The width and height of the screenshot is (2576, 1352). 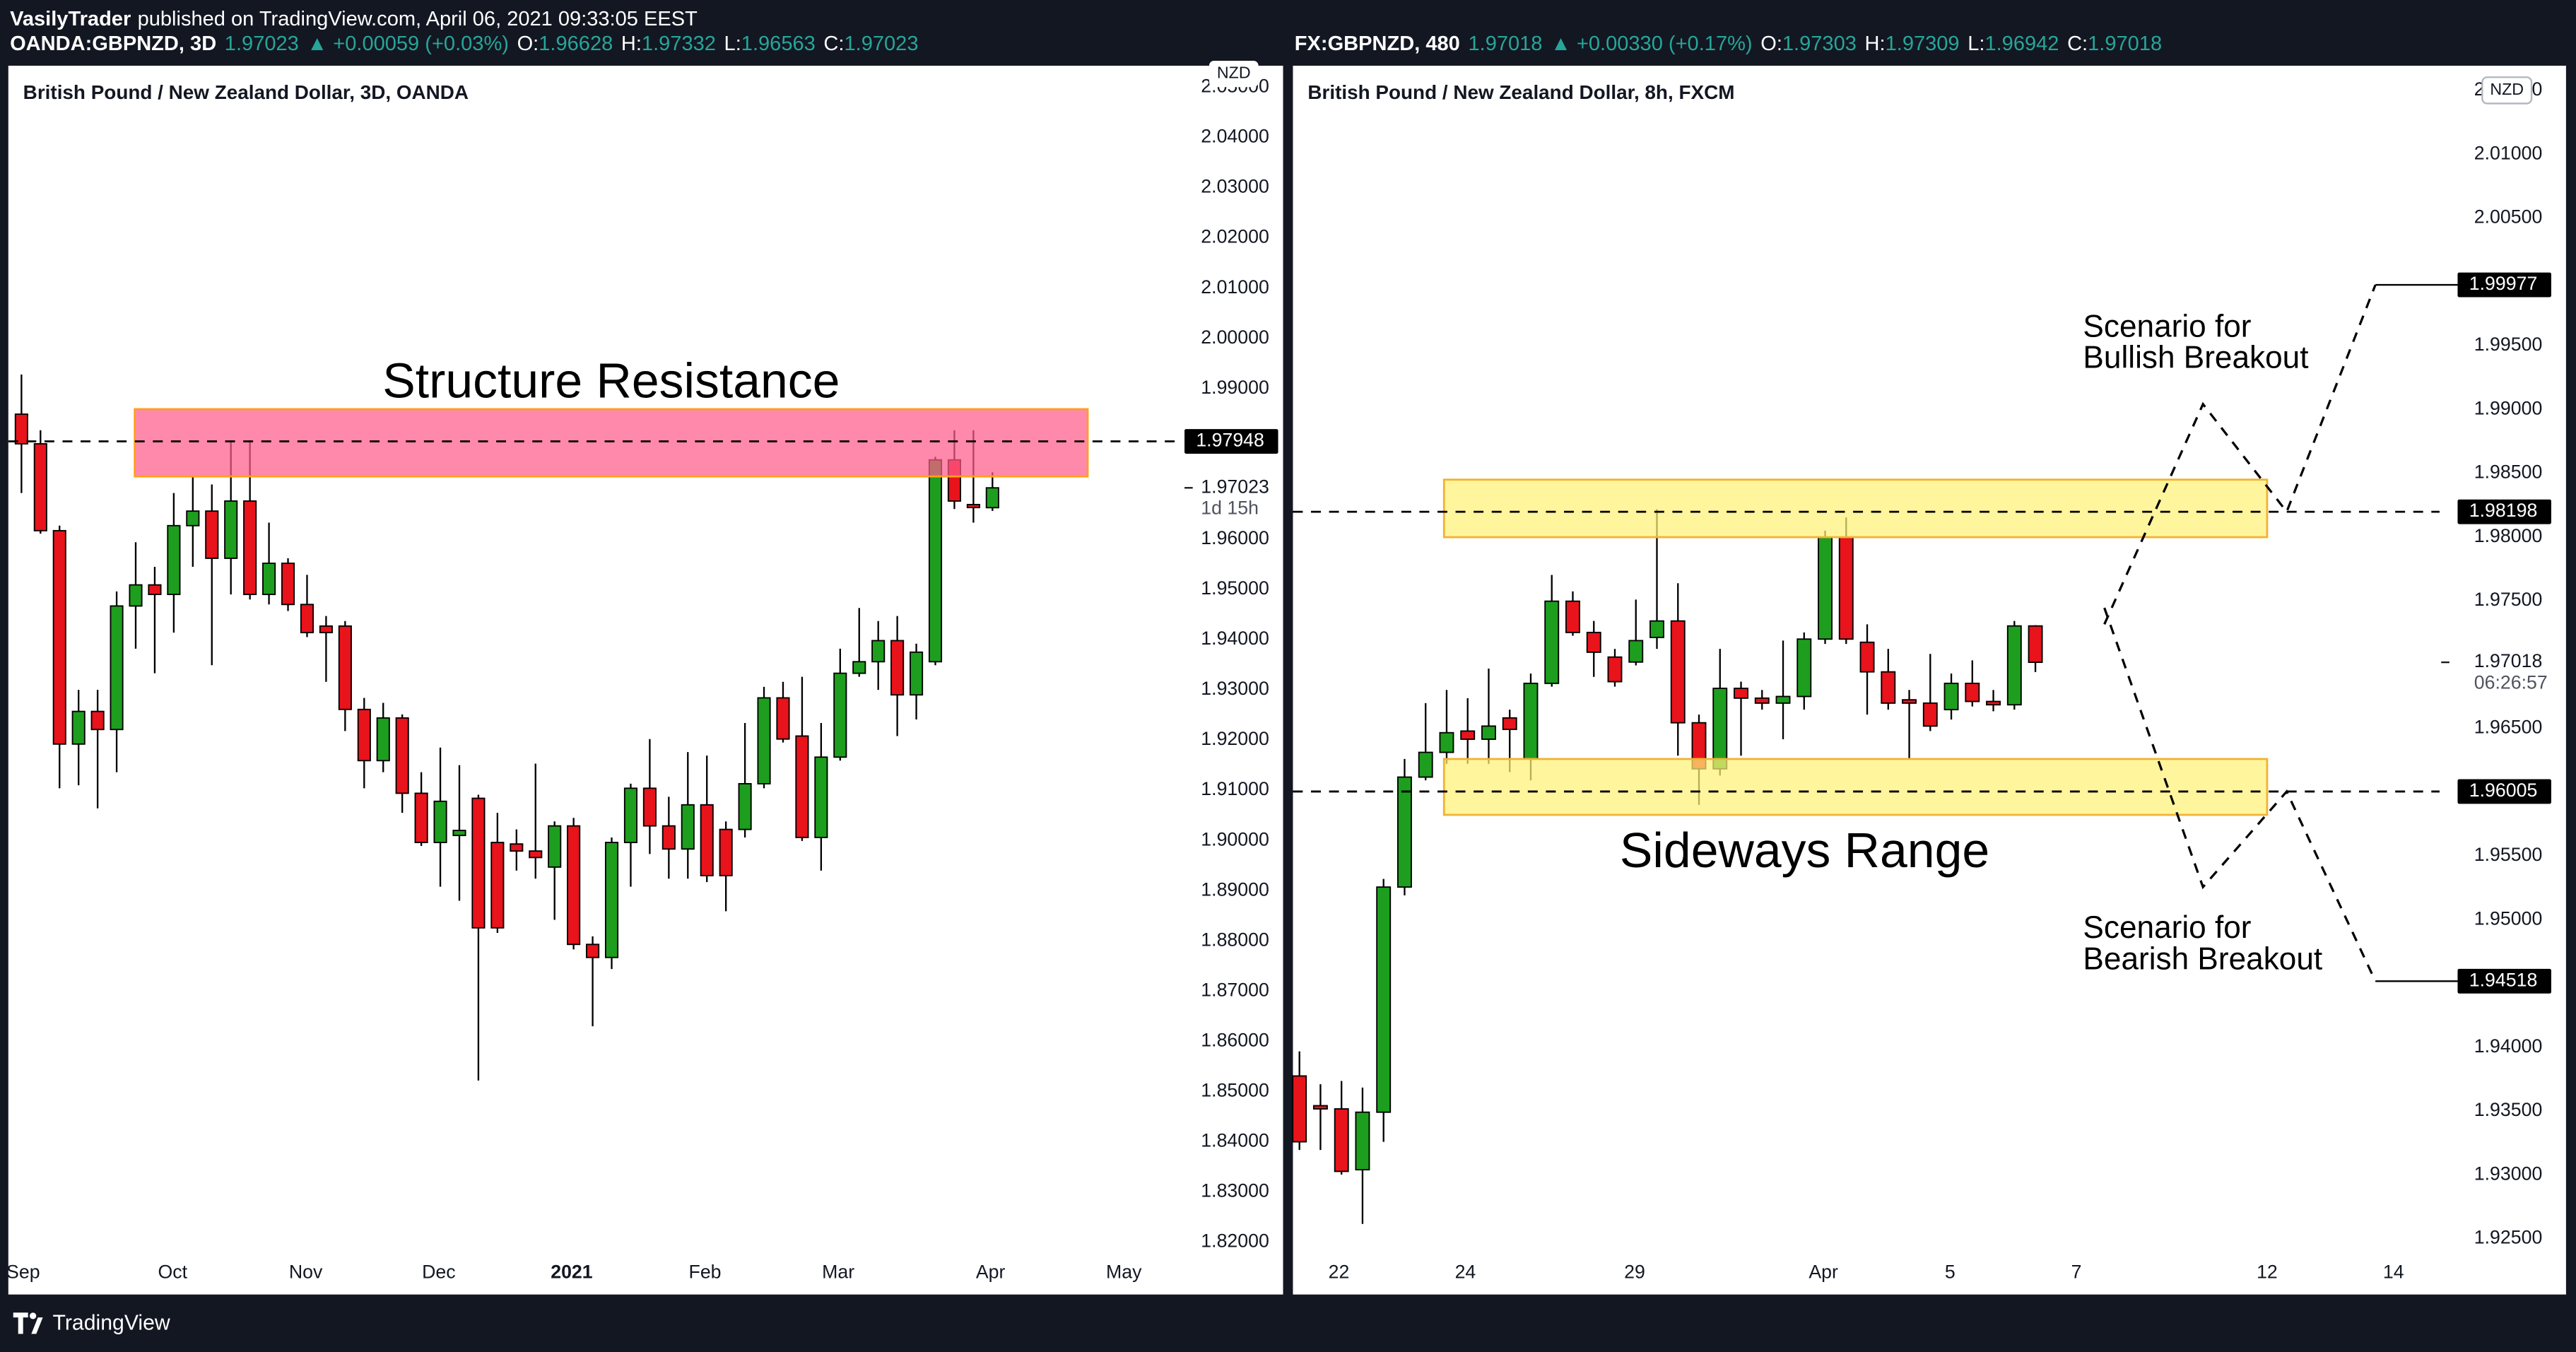 I want to click on y-tick-label: 1.96000, so click(x=1235, y=537).